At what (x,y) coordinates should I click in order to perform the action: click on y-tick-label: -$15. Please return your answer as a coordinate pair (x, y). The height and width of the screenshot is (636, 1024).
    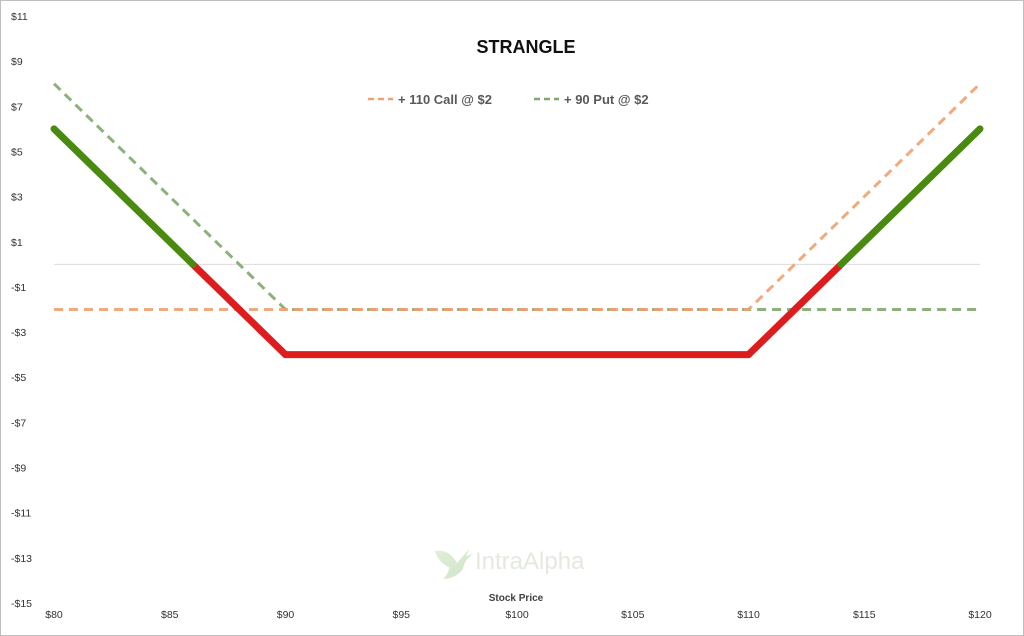
    Looking at the image, I should click on (21, 604).